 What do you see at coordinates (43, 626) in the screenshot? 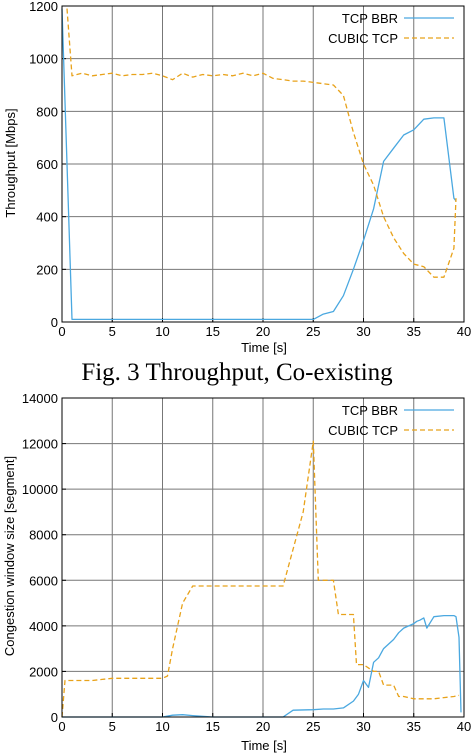
I see `chart2-ytick-label-2: 4000` at bounding box center [43, 626].